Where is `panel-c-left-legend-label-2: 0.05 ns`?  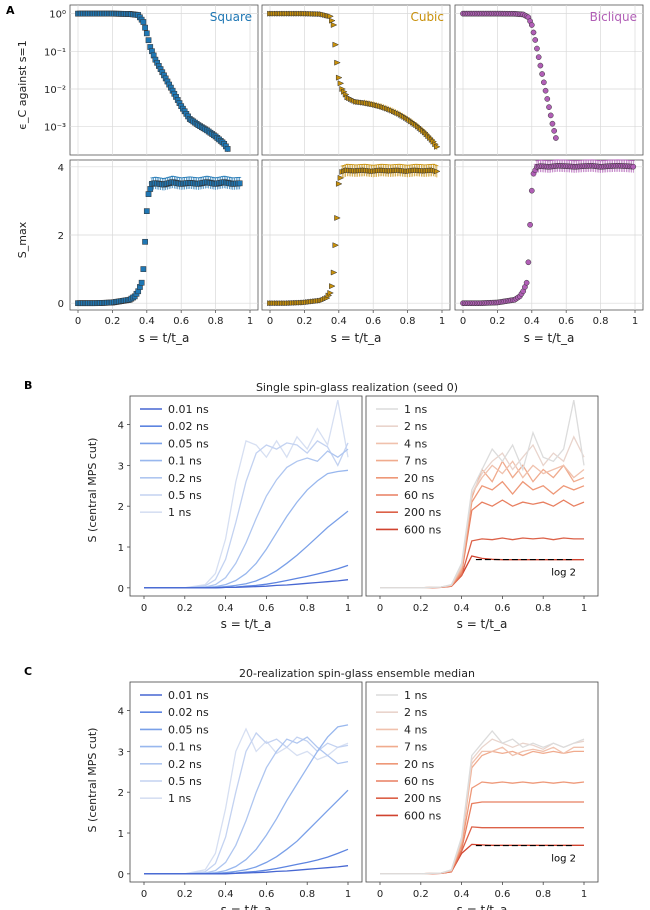
panel-c-left-legend-label-2: 0.05 ns is located at coordinates (188, 729).